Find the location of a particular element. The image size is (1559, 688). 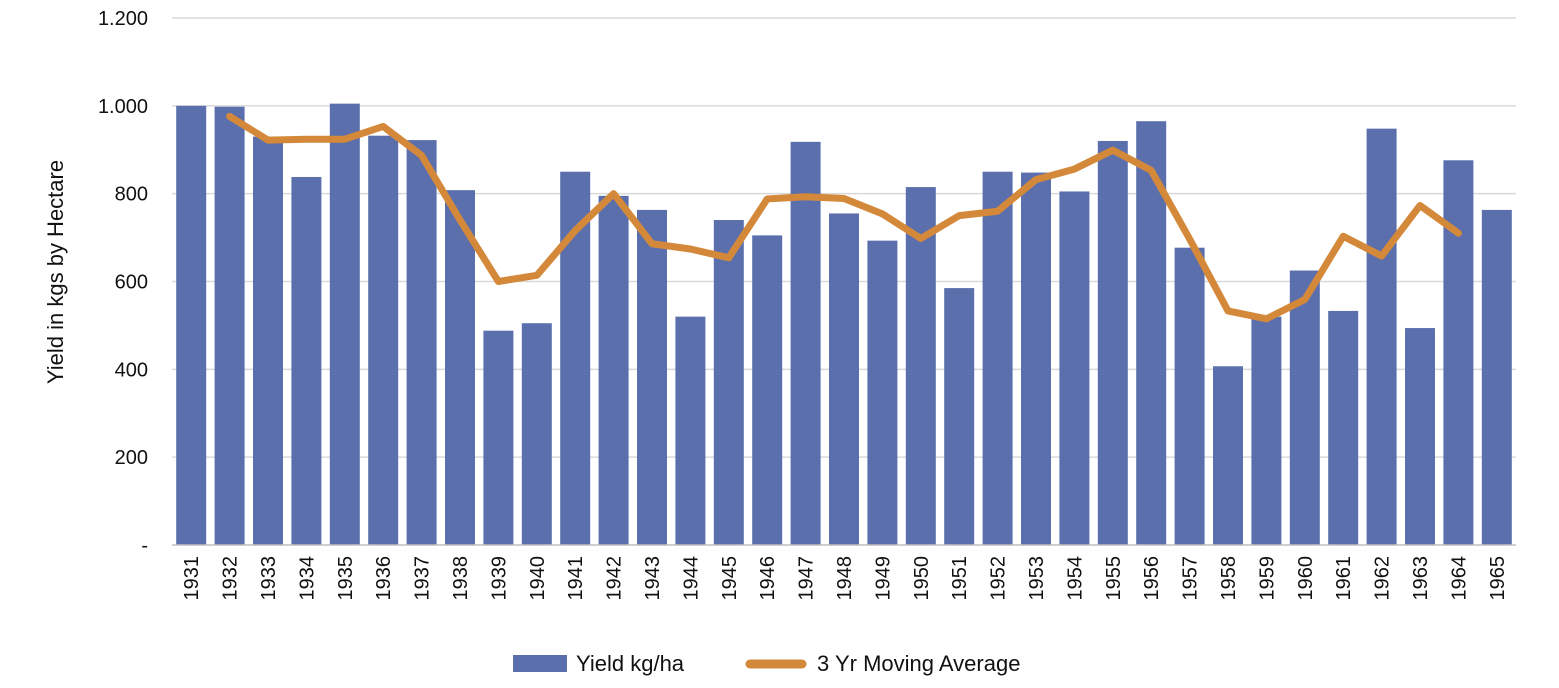

y-axis-title: Yield in kgs by Hectare is located at coordinates (55, 272).